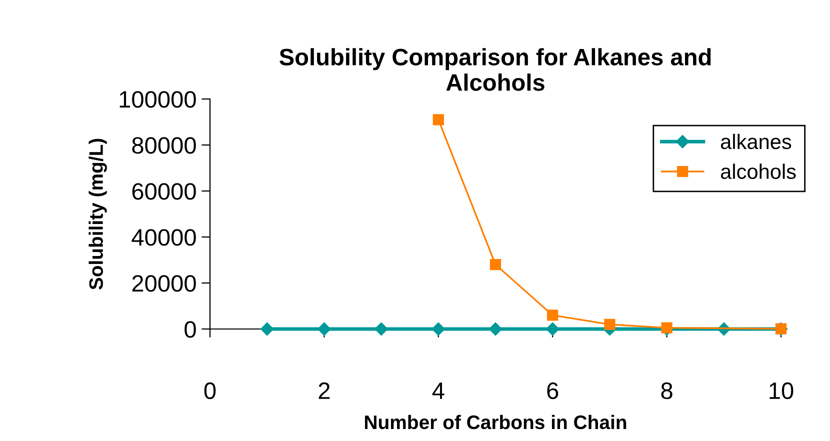  Describe the element at coordinates (758, 171) in the screenshot. I see `legend-label: alcohols` at that location.